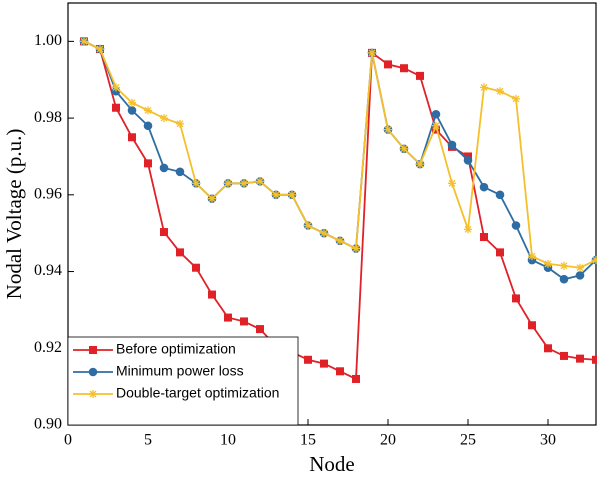  Describe the element at coordinates (48, 40) in the screenshot. I see `y-tick-label: 1.00` at that location.